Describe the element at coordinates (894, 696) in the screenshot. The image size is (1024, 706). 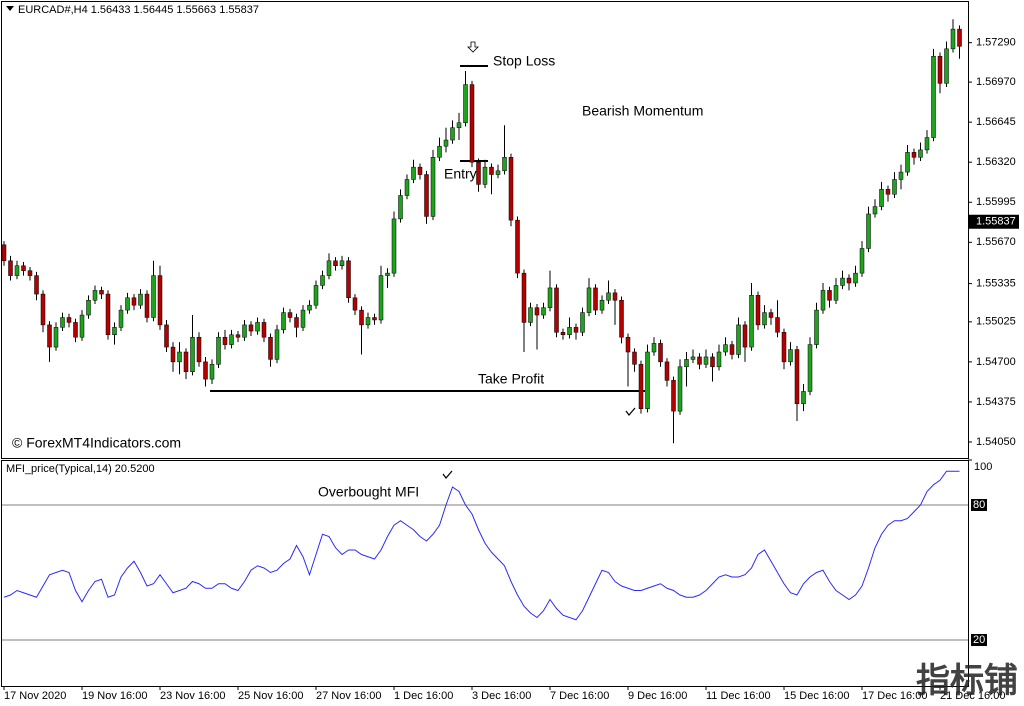
I see `x-tick-label: 17 Dec 16:00` at that location.